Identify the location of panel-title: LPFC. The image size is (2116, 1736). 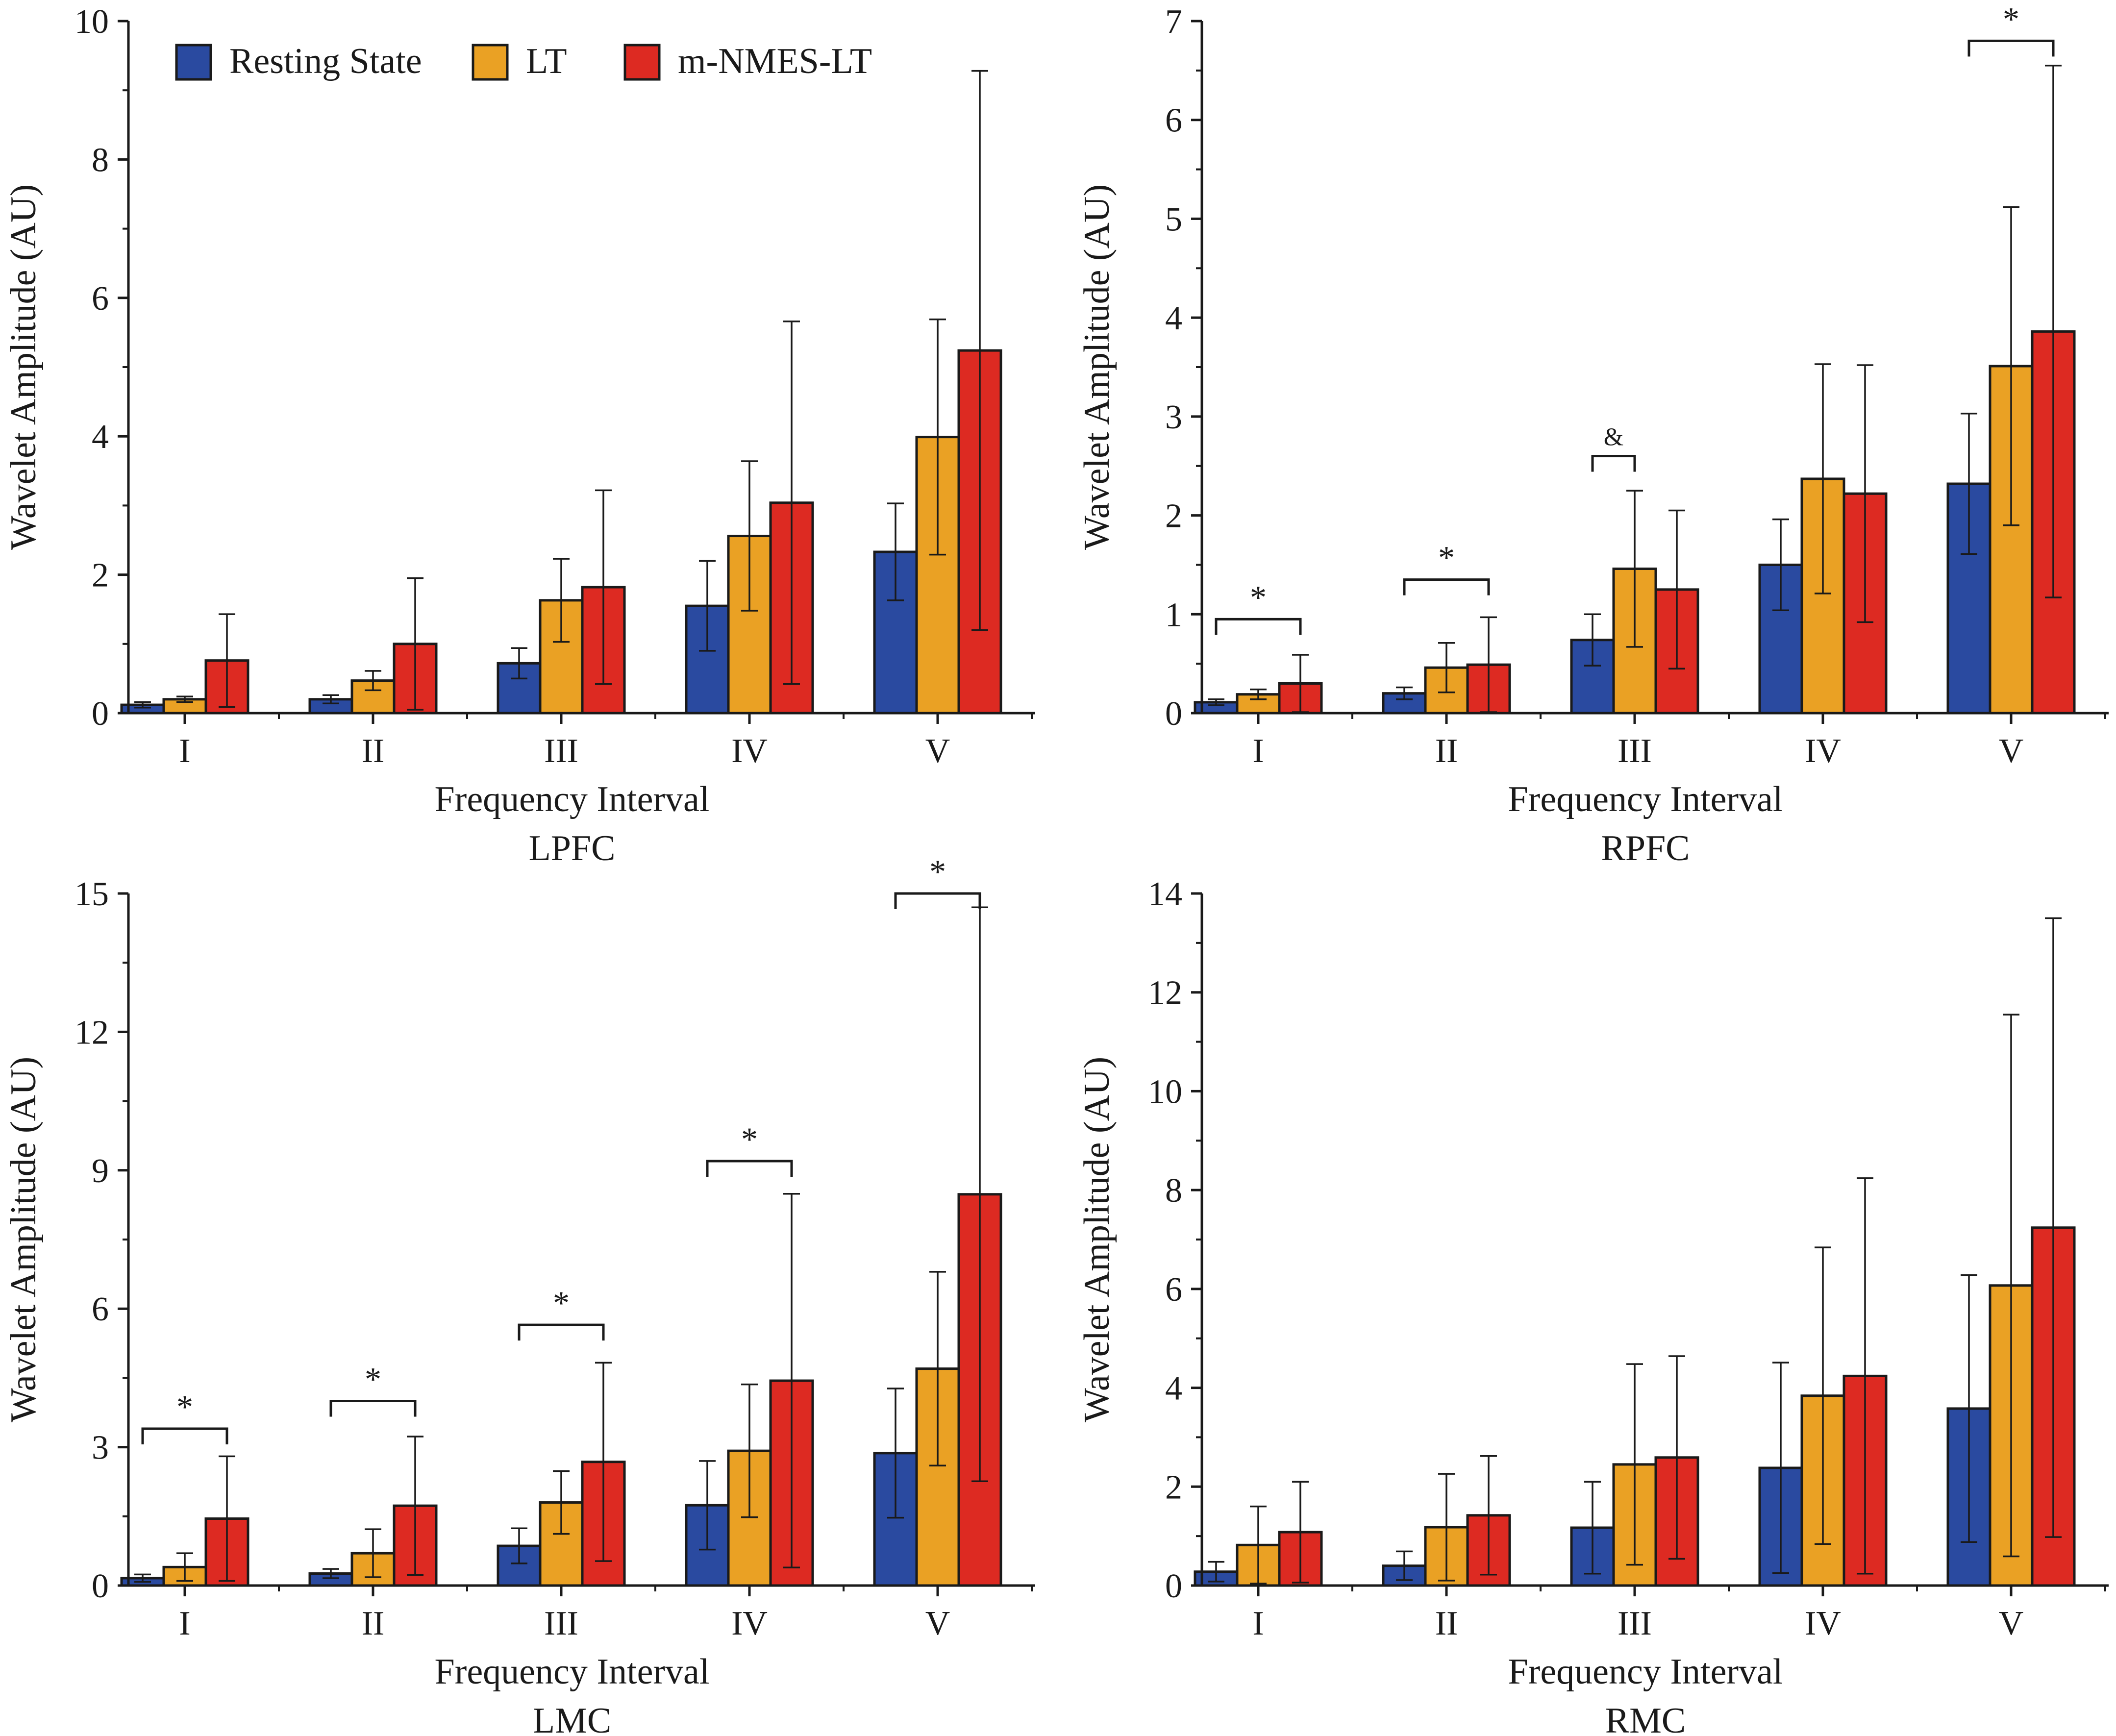
(572, 848).